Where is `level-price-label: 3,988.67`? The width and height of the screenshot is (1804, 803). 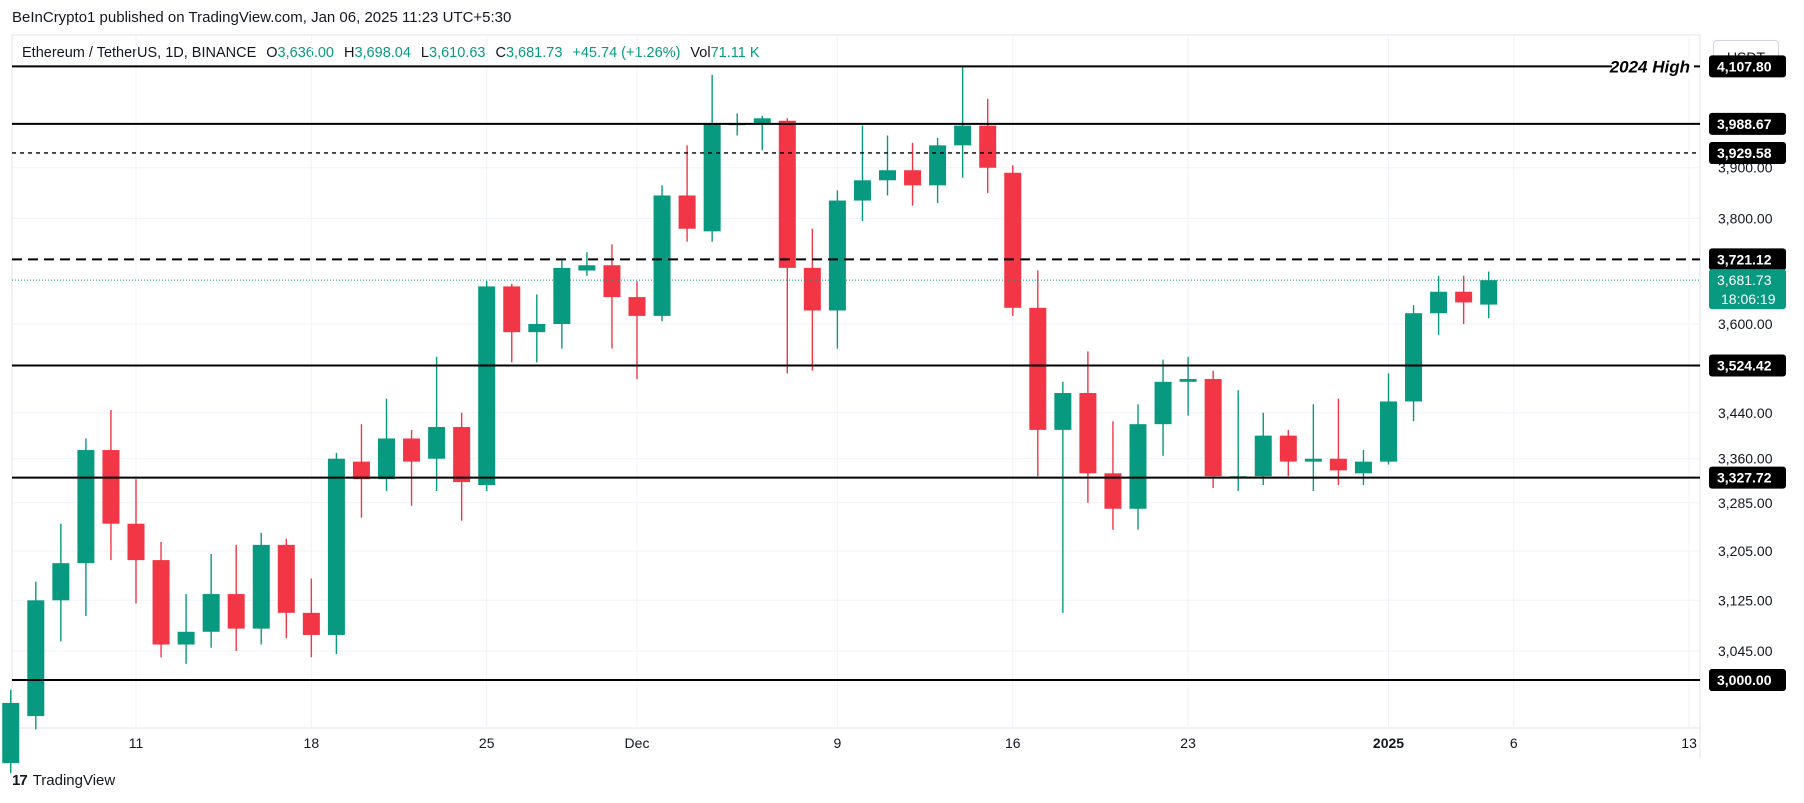
level-price-label: 3,988.67 is located at coordinates (1744, 124).